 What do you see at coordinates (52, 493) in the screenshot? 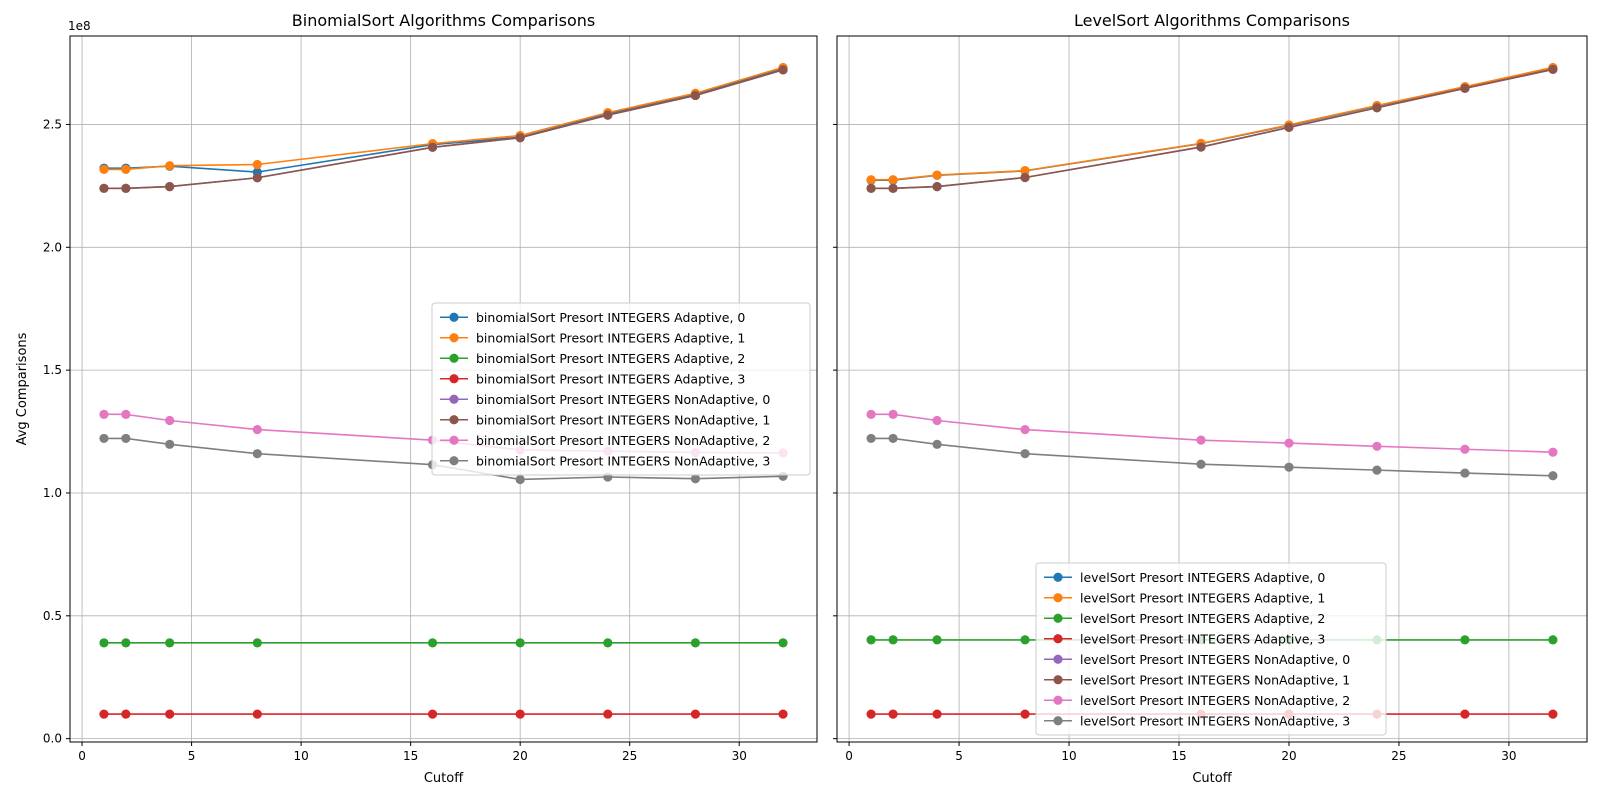
I see `y-tick-label: 1.0` at bounding box center [52, 493].